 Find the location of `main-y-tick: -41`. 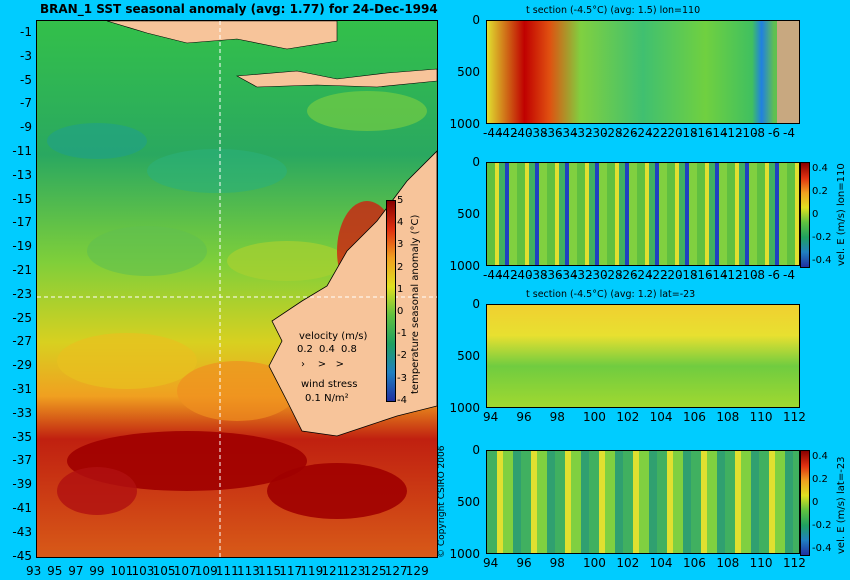

main-y-tick: -41 is located at coordinates (22, 508).